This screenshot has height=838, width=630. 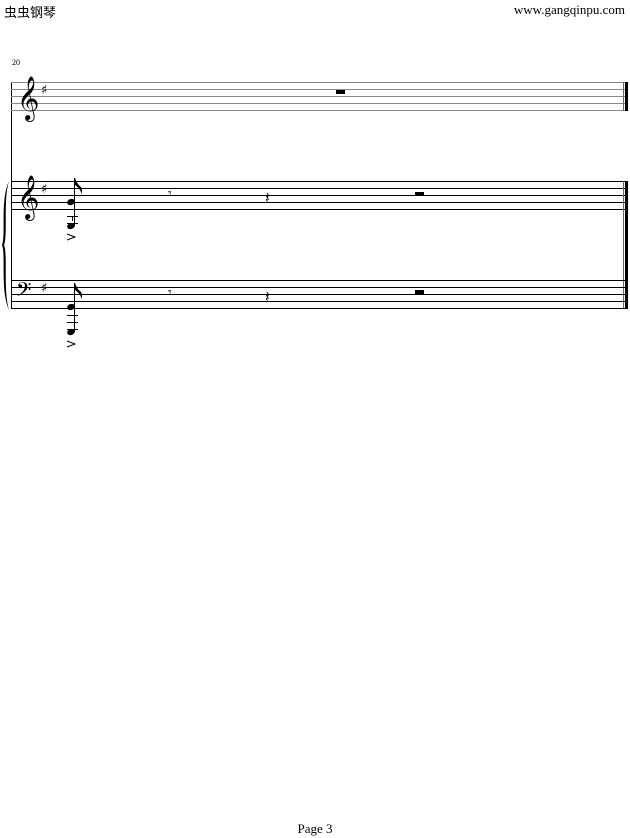 What do you see at coordinates (5, 245) in the screenshot?
I see `brace-icon` at bounding box center [5, 245].